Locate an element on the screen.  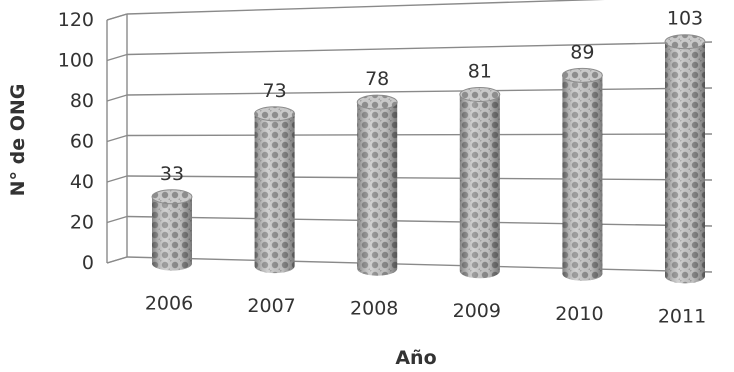
data-label: 78 is located at coordinates (377, 79).